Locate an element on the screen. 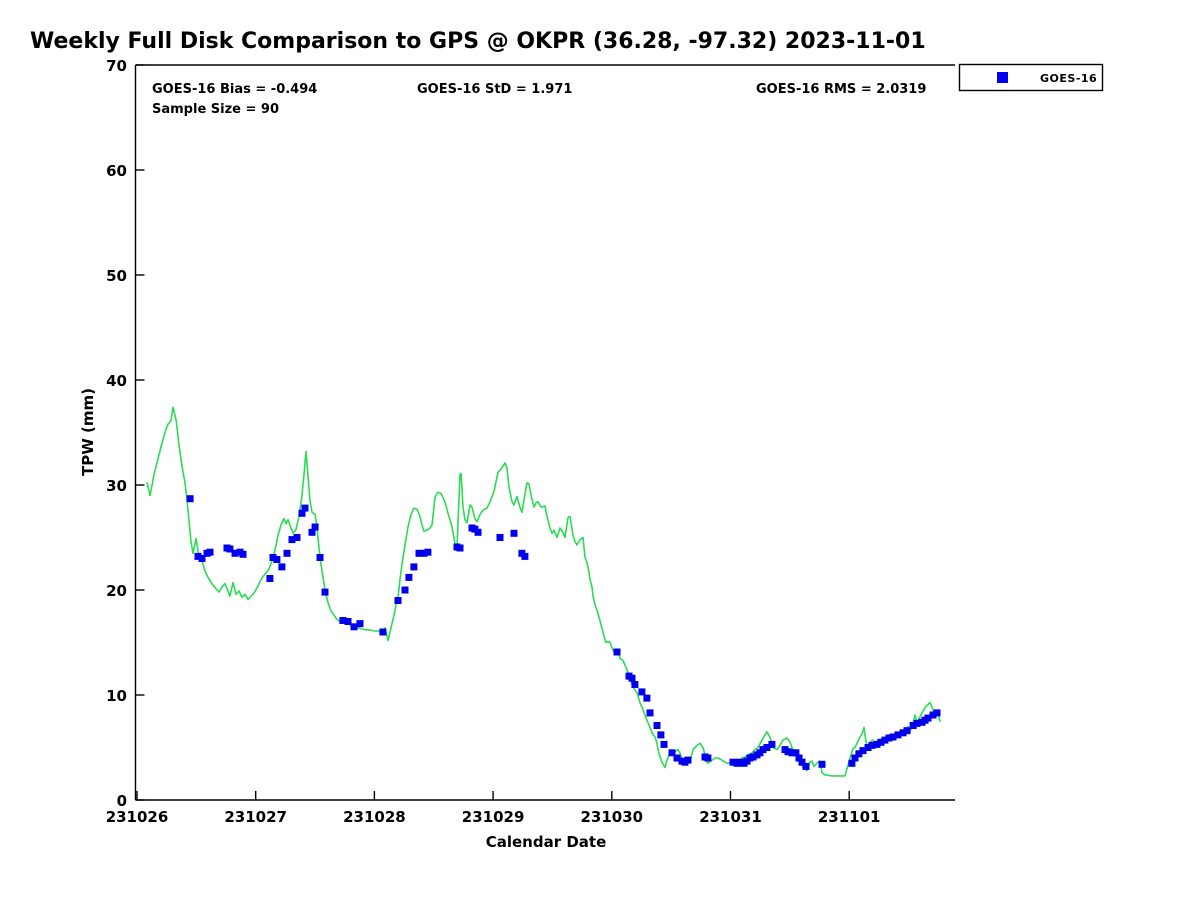 This screenshot has width=1200, height=904. legend-label: GOES-16 is located at coordinates (1068, 78).